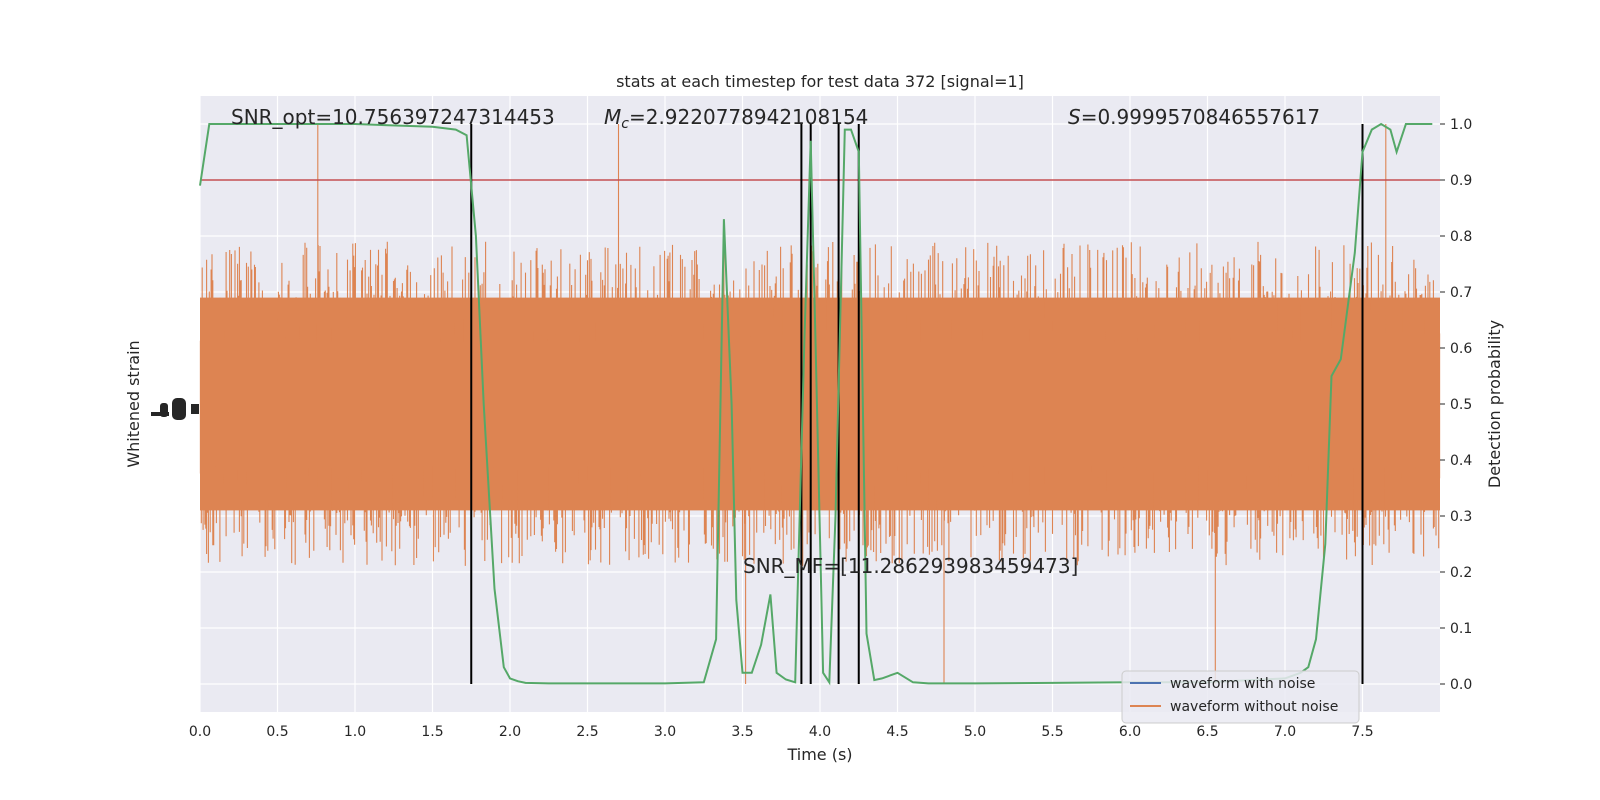 The width and height of the screenshot is (1600, 800). What do you see at coordinates (736, 118) in the screenshot?
I see `annotation-chirp-mass: Mc=2.9220778942108154` at bounding box center [736, 118].